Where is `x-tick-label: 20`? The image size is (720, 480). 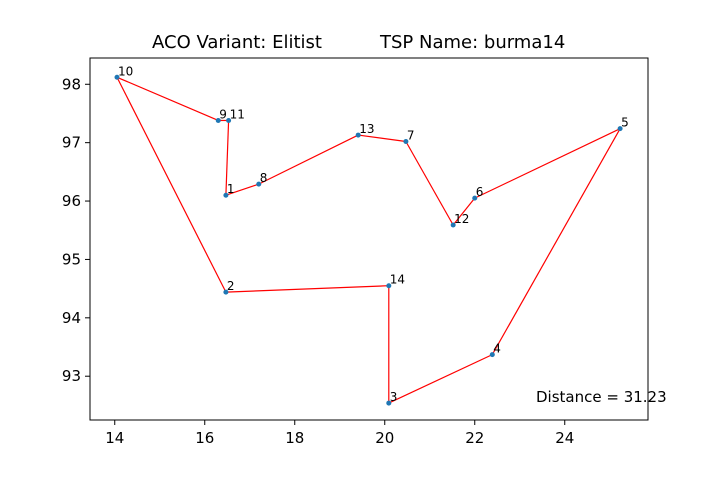
x-tick-label: 20 is located at coordinates (384, 438).